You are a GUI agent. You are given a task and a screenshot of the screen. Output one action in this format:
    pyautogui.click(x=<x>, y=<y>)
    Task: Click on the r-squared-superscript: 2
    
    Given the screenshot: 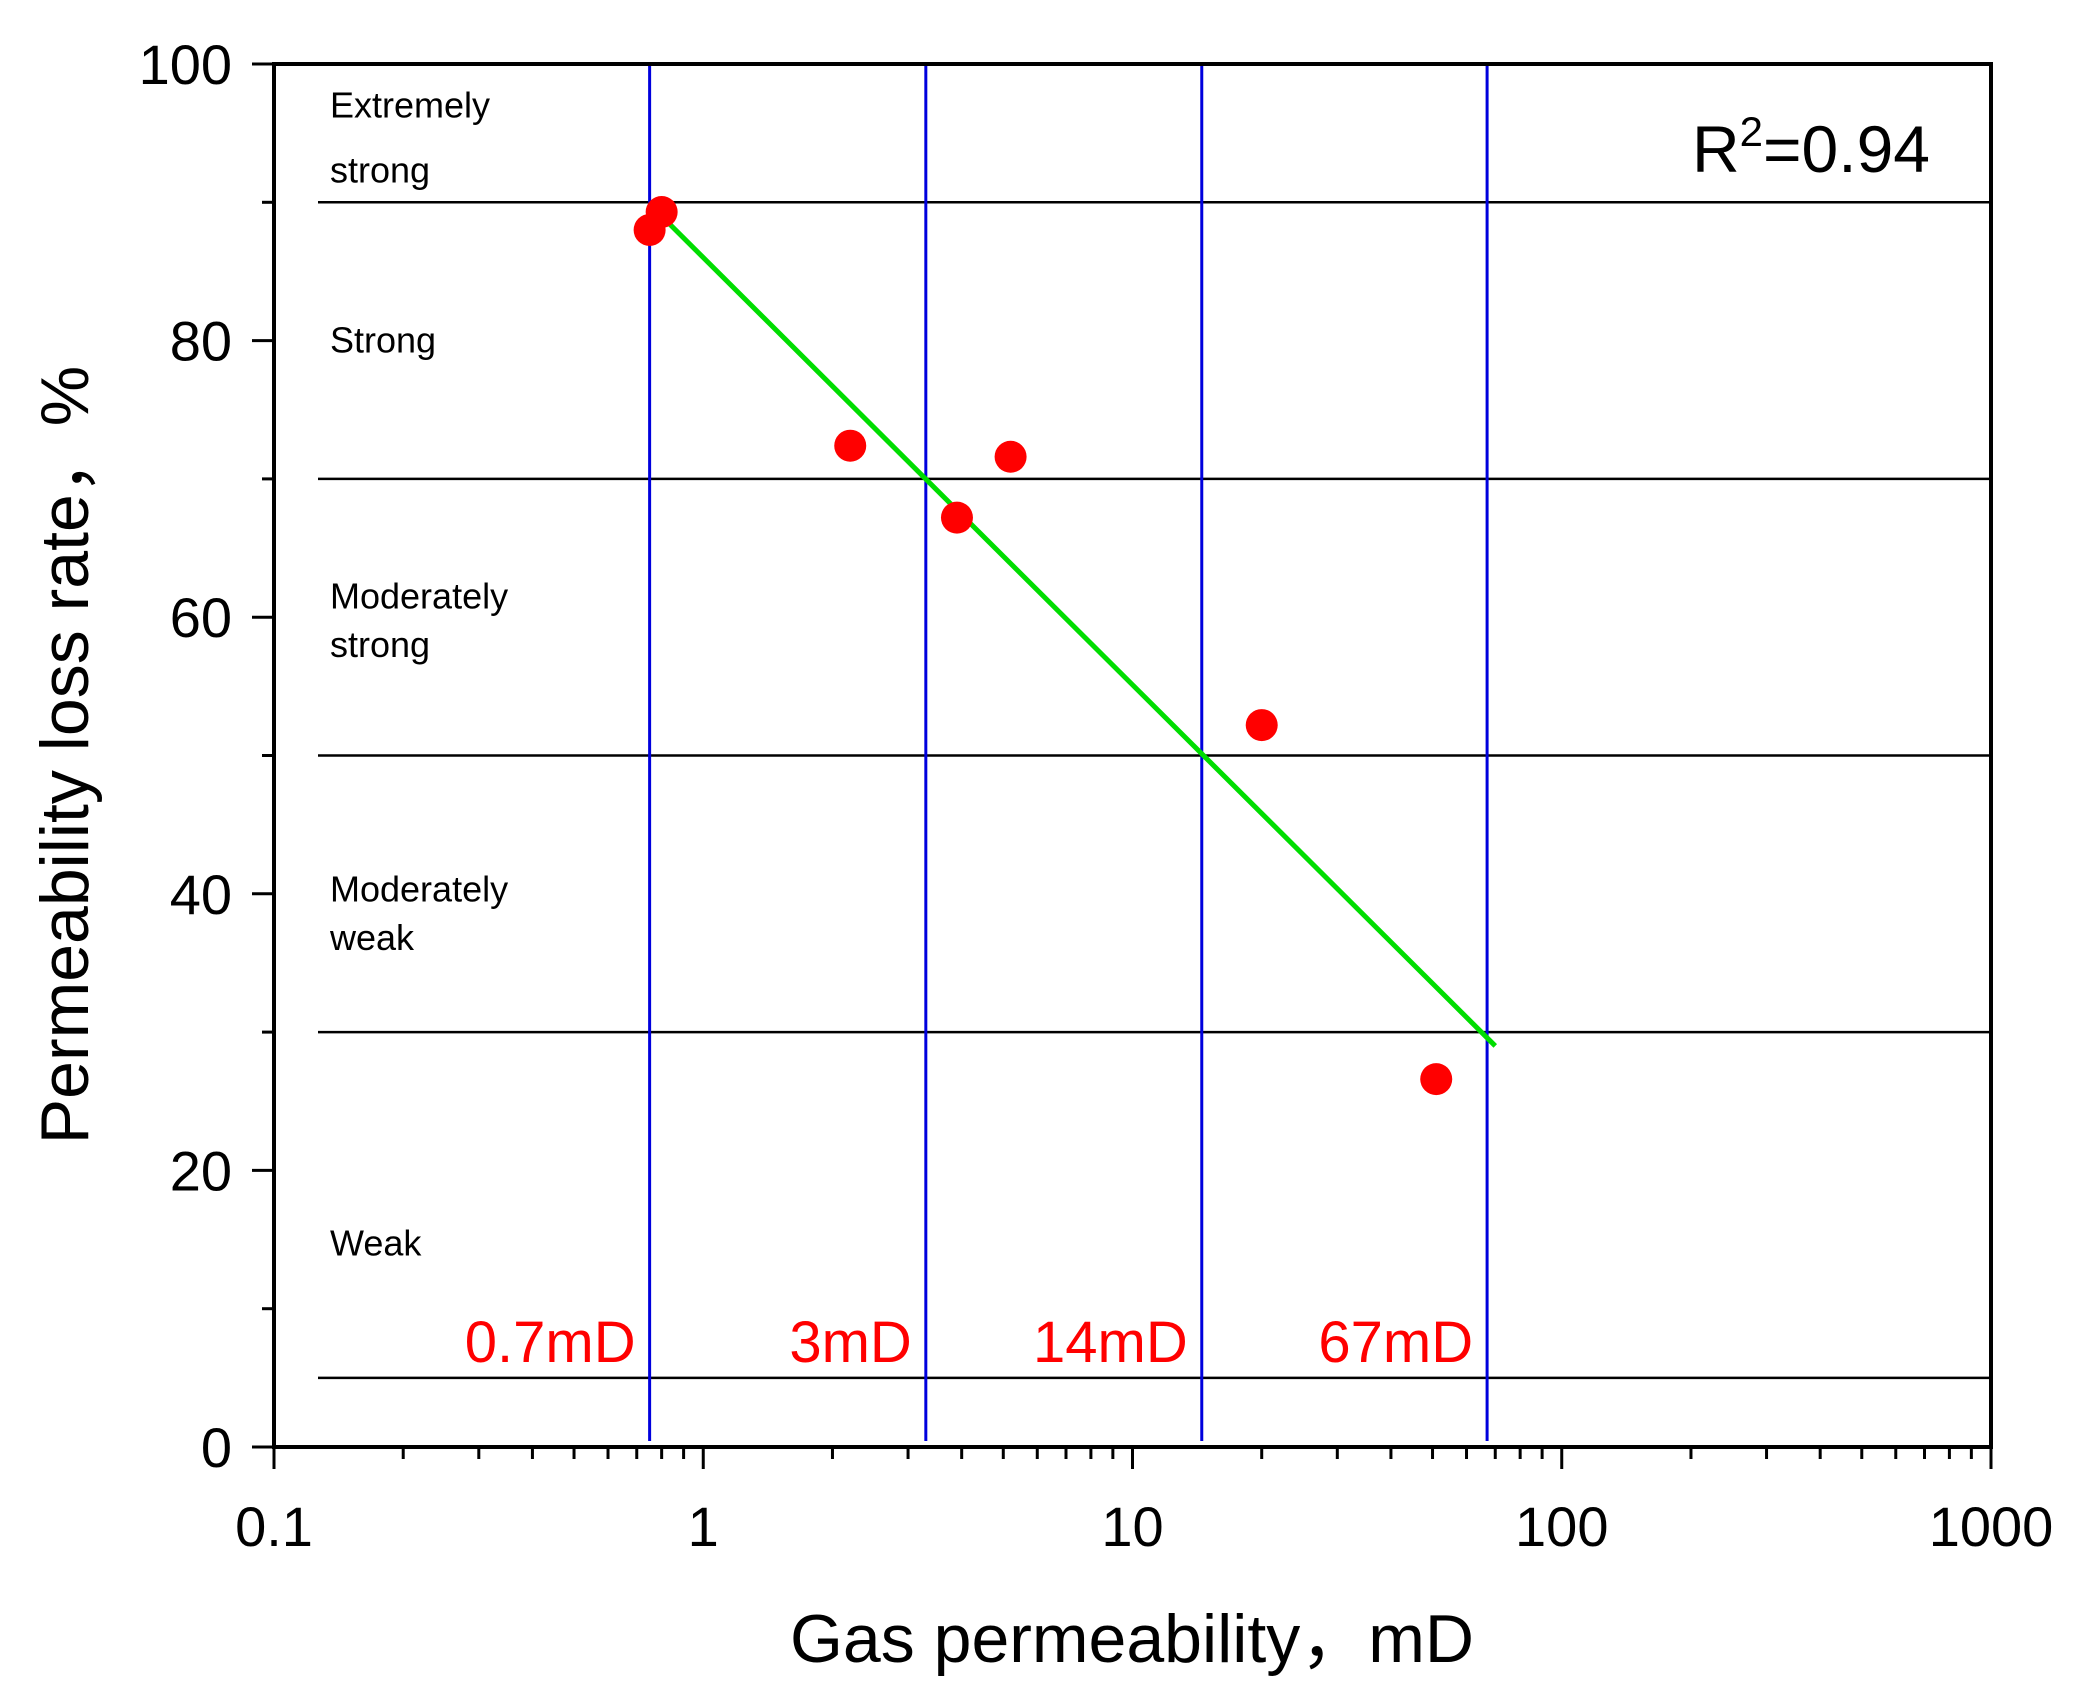 What is the action you would take?
    pyautogui.click(x=1751, y=131)
    